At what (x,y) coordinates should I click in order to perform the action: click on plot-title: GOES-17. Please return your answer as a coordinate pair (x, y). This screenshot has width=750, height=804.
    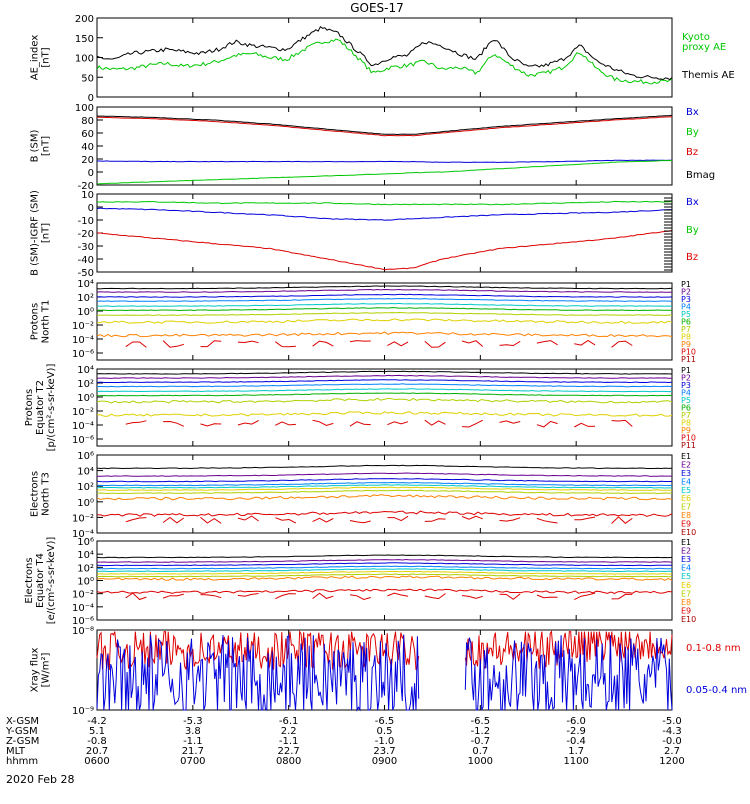
    Looking at the image, I should click on (377, 8).